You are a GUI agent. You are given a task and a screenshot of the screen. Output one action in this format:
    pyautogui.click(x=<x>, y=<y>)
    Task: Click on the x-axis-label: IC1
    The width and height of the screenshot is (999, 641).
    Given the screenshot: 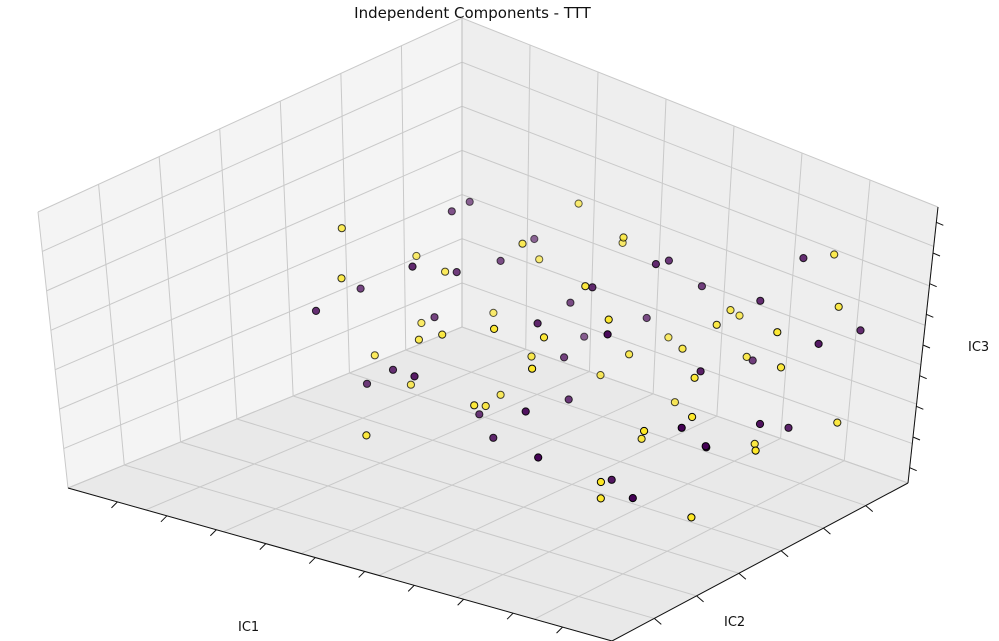 What is the action you would take?
    pyautogui.click(x=249, y=627)
    